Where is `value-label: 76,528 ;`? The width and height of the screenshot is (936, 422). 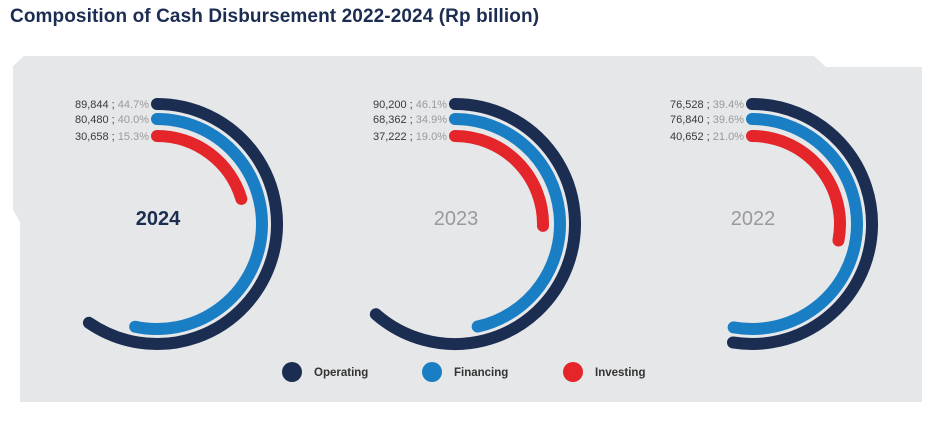 value-label: 76,528 ; is located at coordinates (691, 105).